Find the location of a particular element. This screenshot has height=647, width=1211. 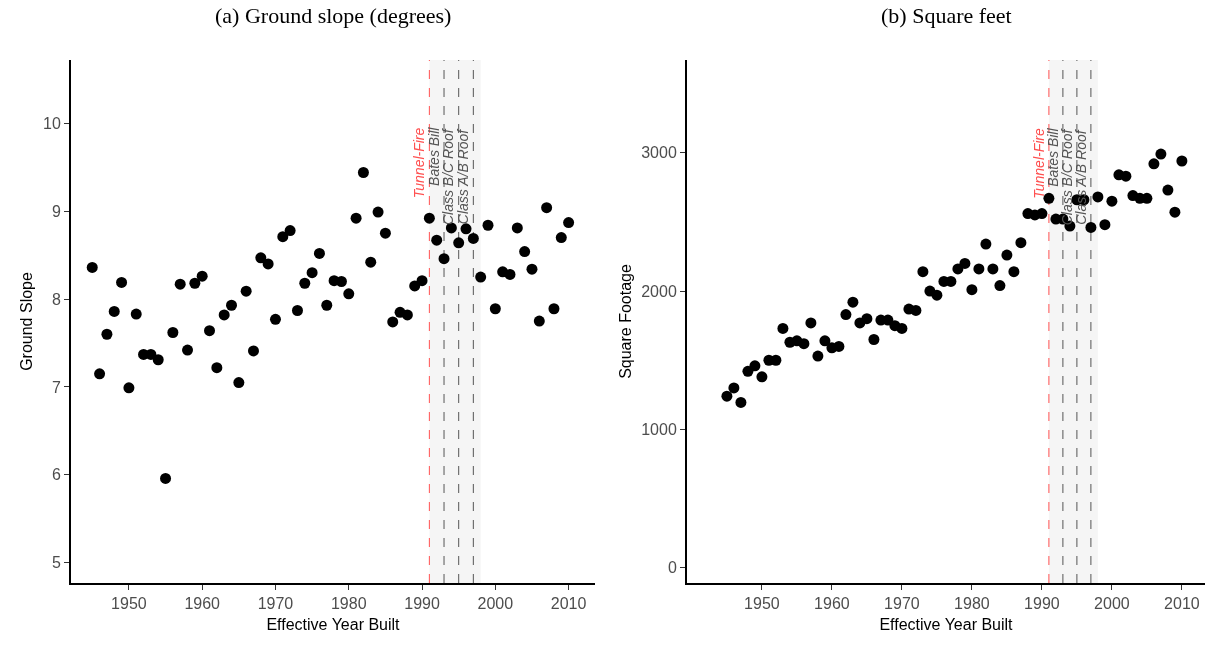

y-tick-label: 3000 is located at coordinates (659, 153).